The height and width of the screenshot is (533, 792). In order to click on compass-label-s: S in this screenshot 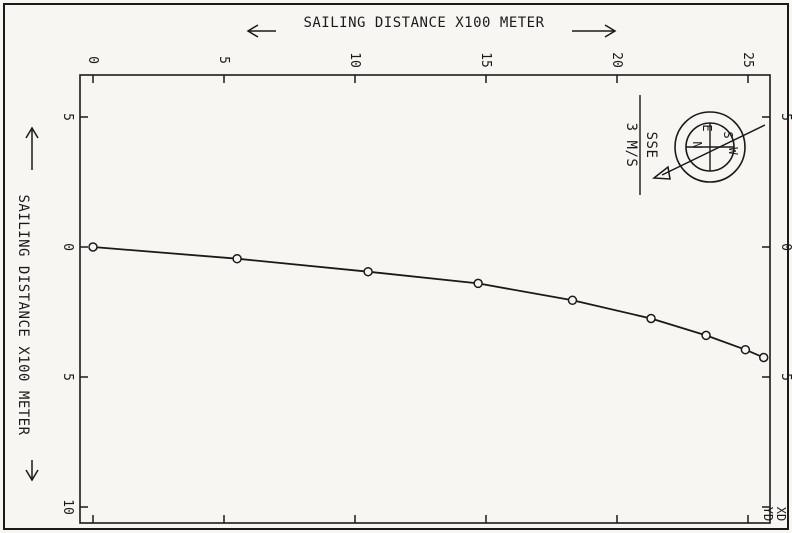, I will do `click(728, 134)`.